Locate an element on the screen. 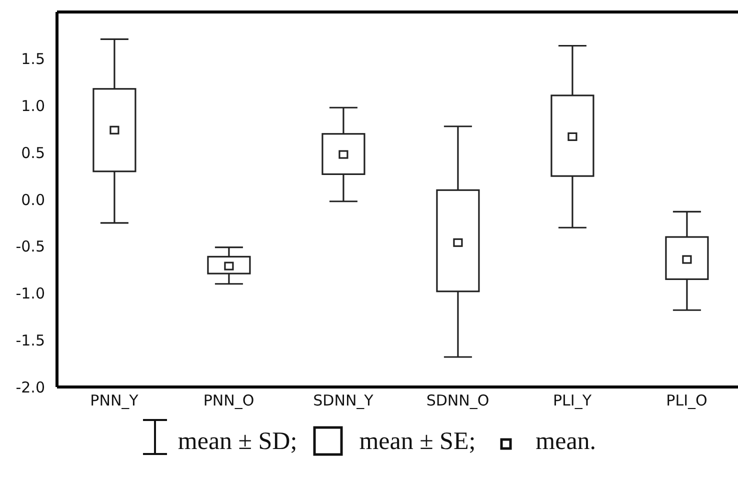  x-tick-label: PLI_O is located at coordinates (687, 401).